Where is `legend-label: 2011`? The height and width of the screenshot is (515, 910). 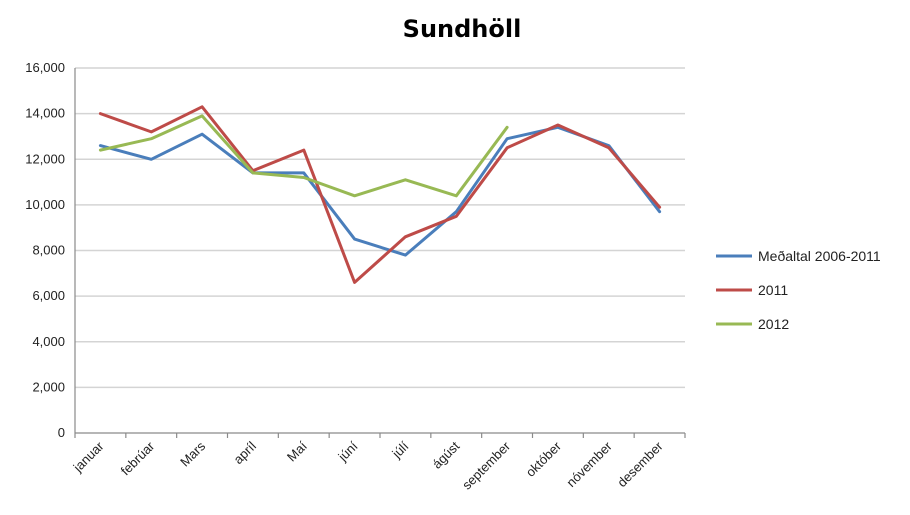 legend-label: 2011 is located at coordinates (773, 290).